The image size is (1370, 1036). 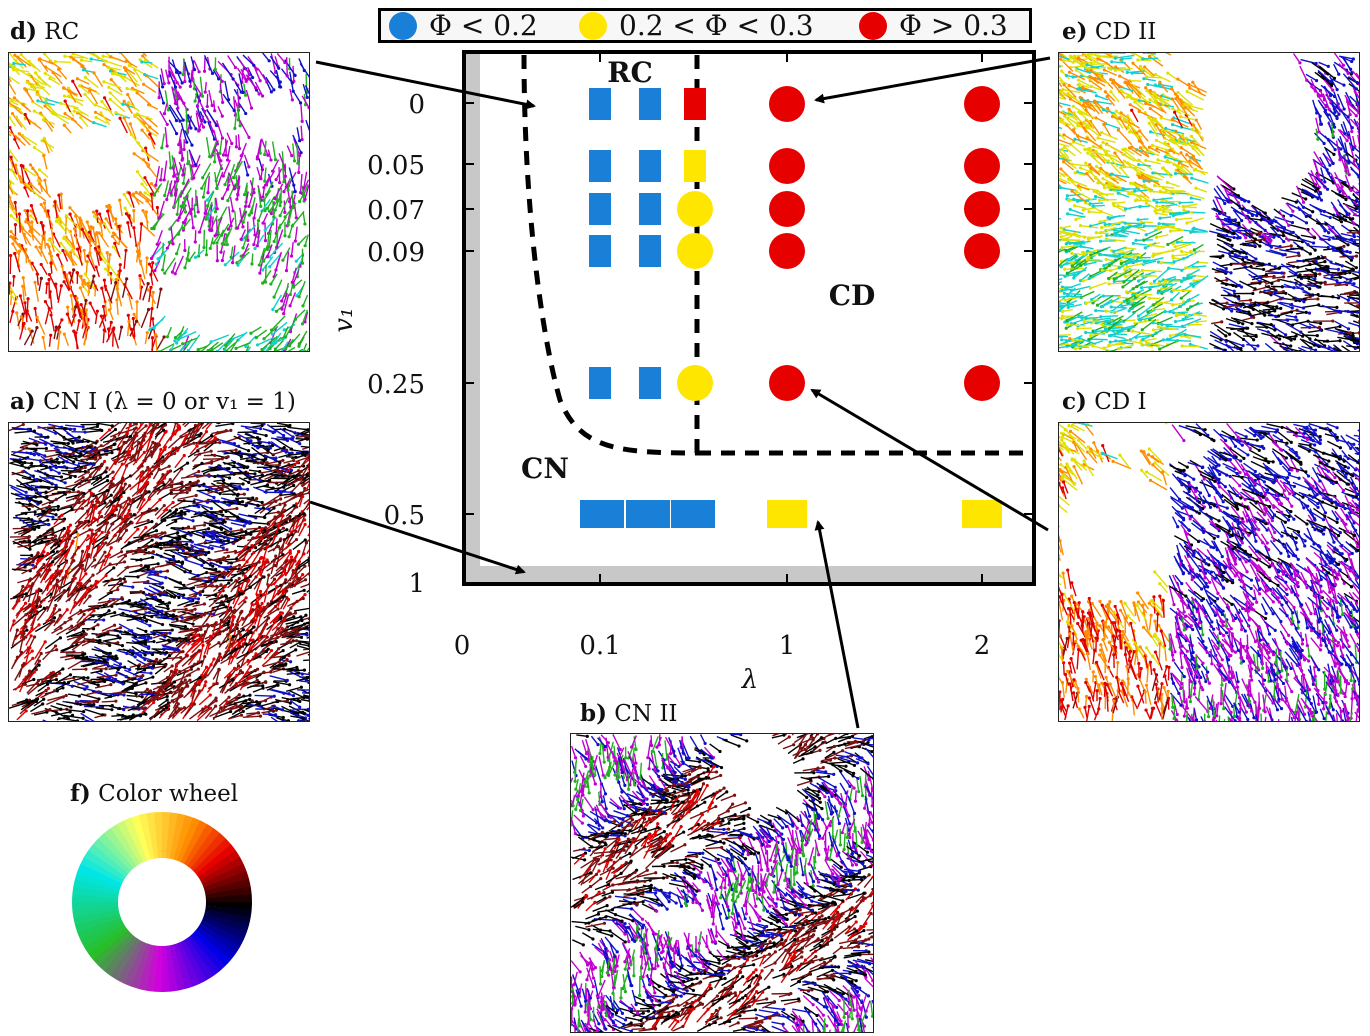 I want to click on panel-label-f: Color wheel, so click(x=168, y=794).